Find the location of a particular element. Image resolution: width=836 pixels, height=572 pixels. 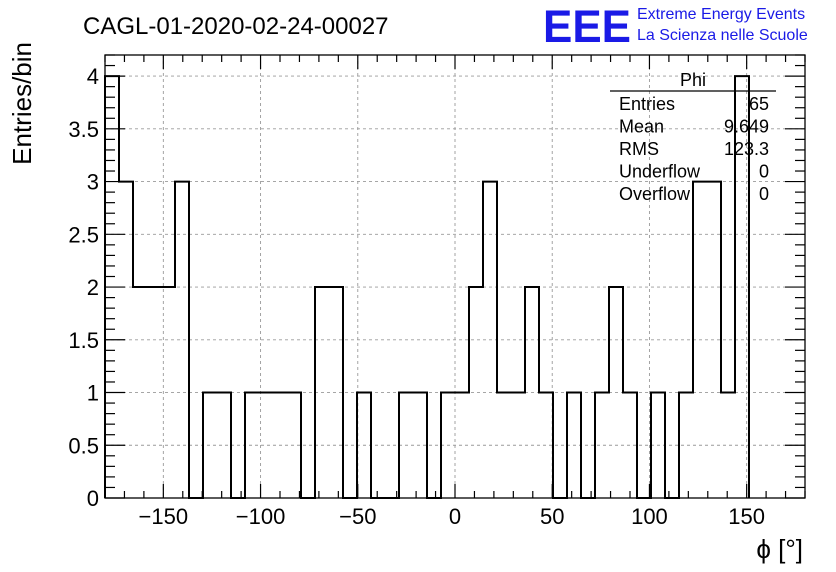

x-axis-label: ϕ [°] is located at coordinates (779, 549).